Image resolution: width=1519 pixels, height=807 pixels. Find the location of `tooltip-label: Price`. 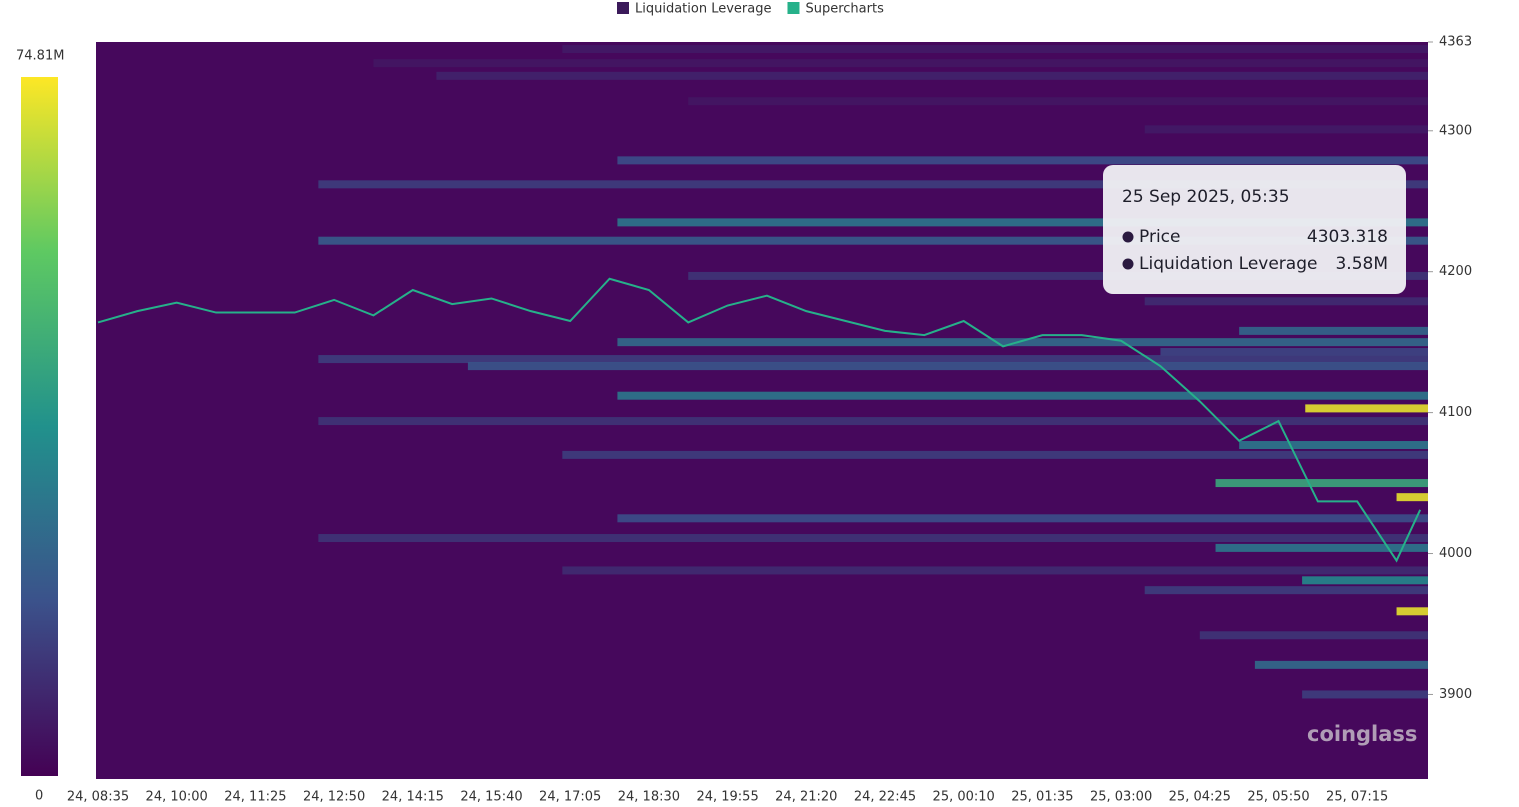

tooltip-label: Price is located at coordinates (1159, 237).